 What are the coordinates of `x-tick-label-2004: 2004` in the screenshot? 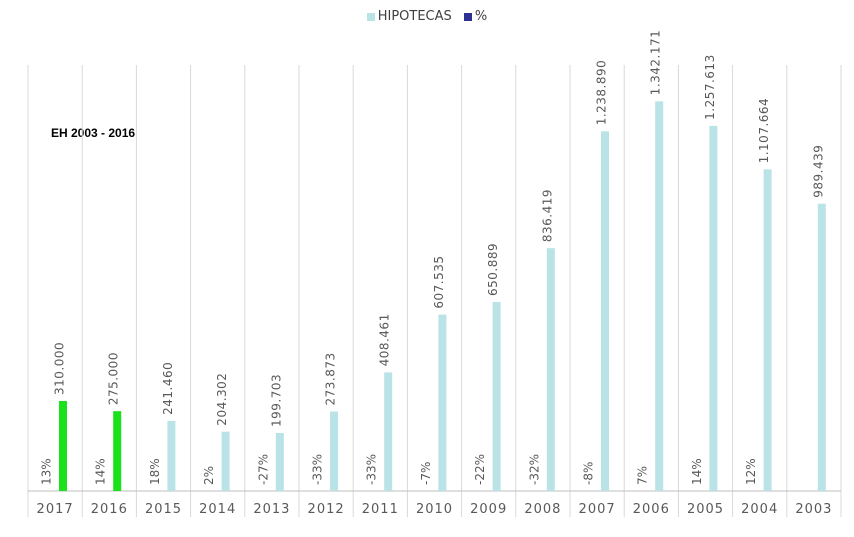 It's located at (759, 509).